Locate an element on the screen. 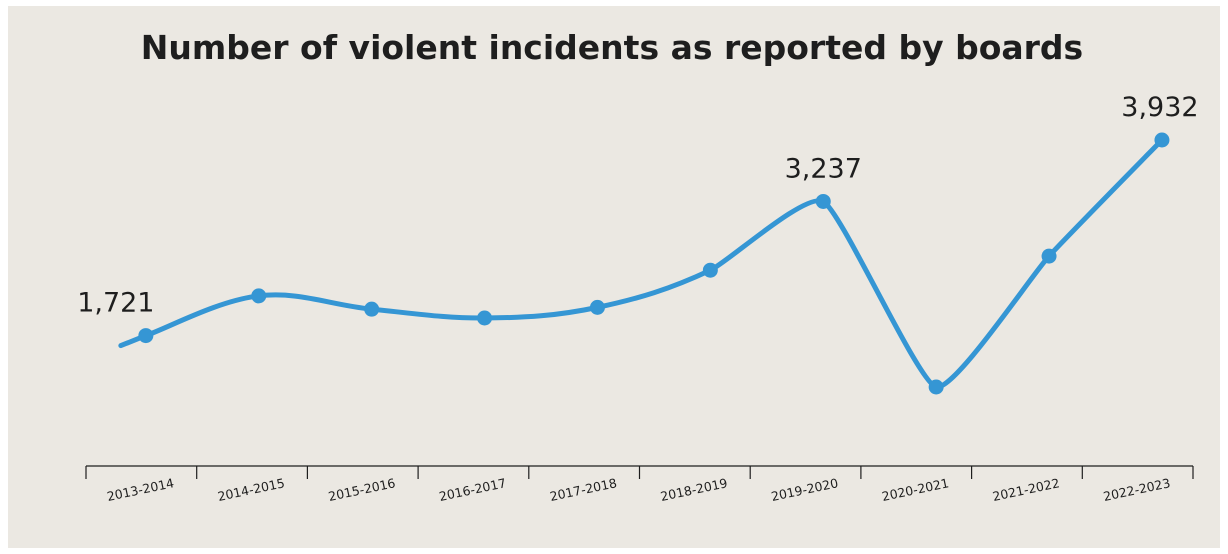 Image resolution: width=1228 pixels, height=554 pixels. x-tick-label: 2013-2014 is located at coordinates (141, 489).